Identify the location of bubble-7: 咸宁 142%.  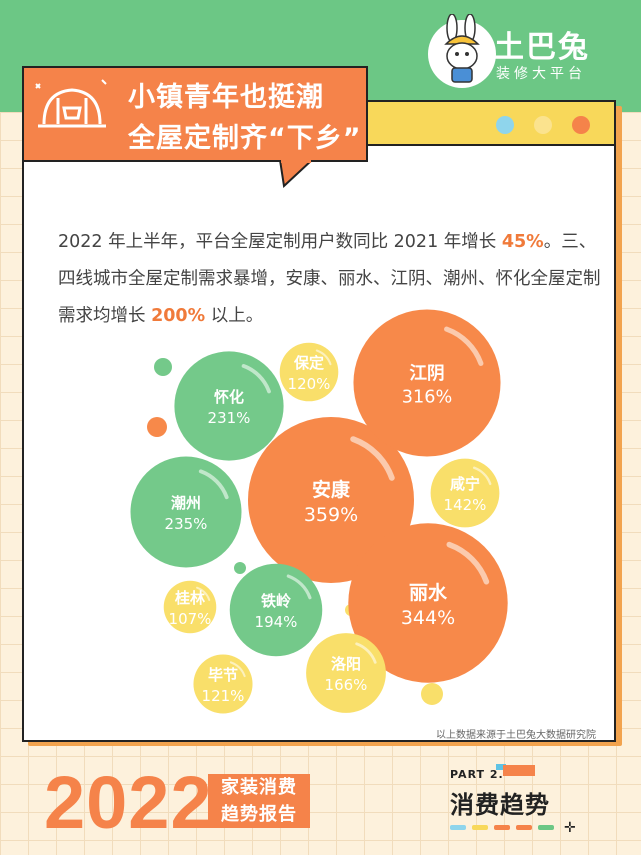
(465, 493).